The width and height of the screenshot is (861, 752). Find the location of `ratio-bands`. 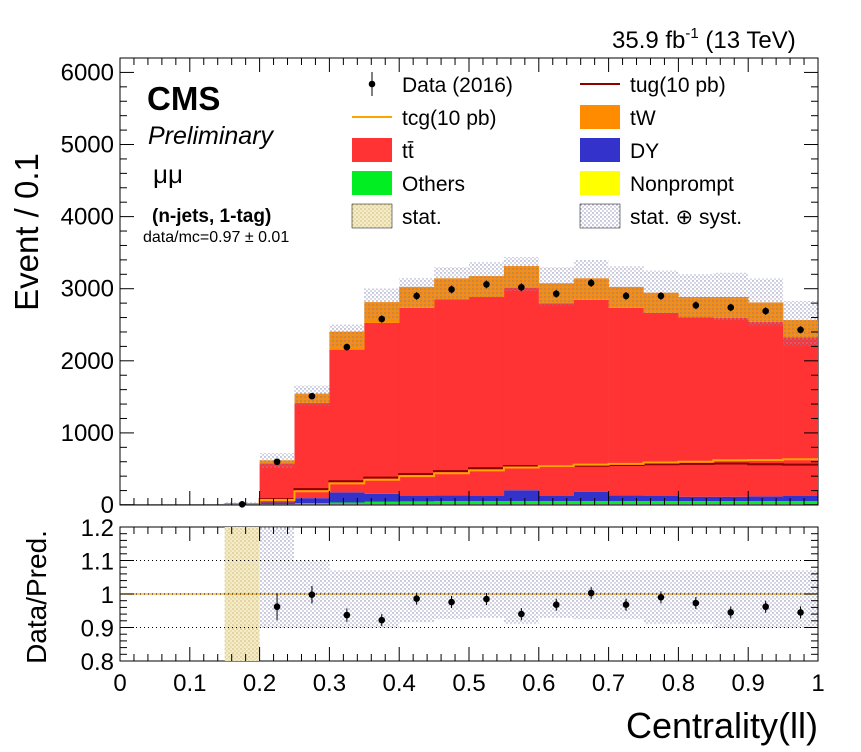

ratio-bands is located at coordinates (469, 594).